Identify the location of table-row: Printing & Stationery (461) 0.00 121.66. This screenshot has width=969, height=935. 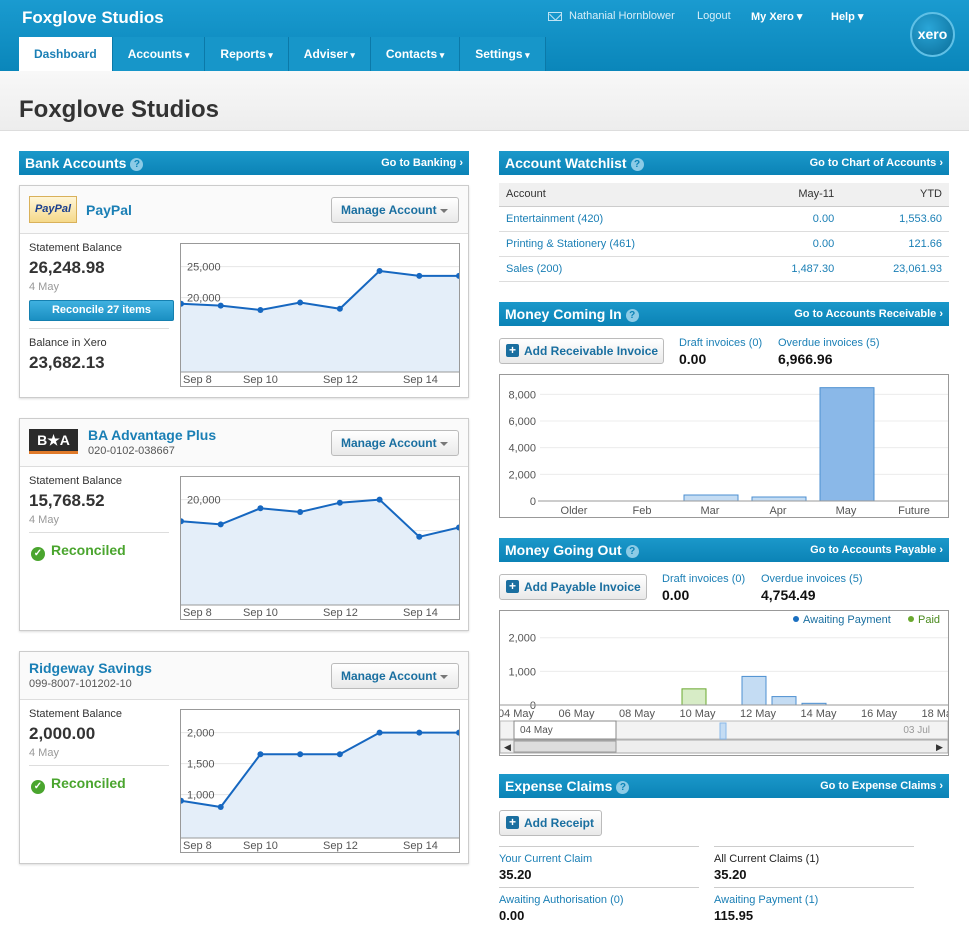
(724, 244).